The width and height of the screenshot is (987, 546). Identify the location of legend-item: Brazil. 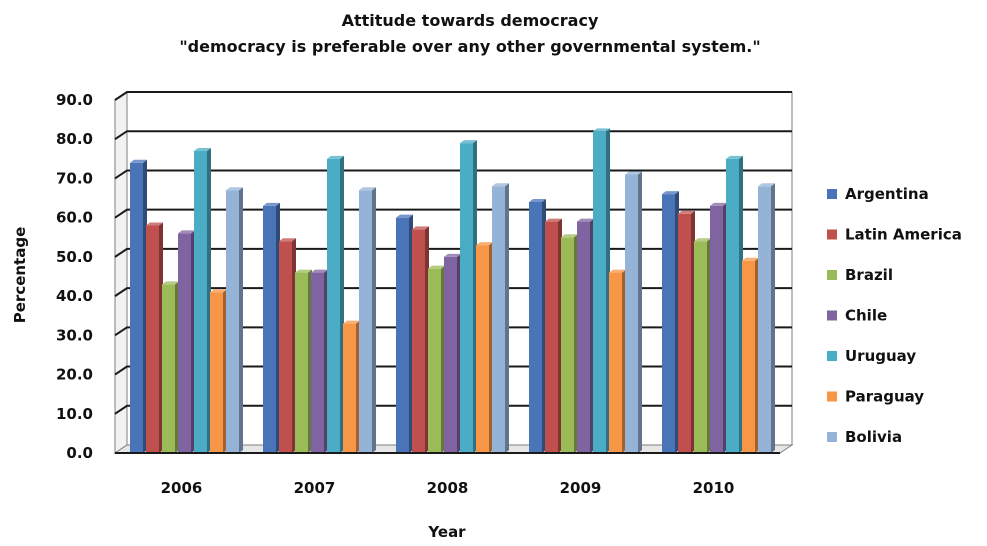
(860, 275).